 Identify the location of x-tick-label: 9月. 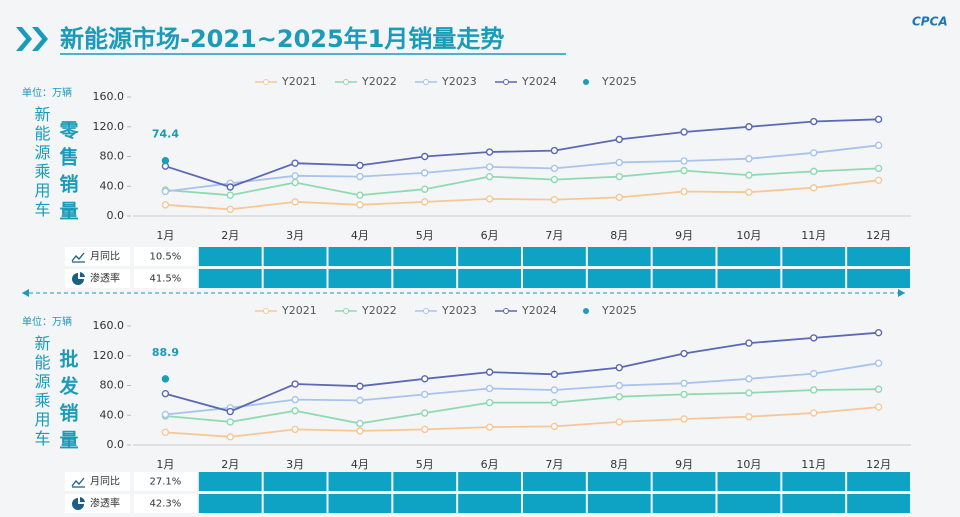
(684, 235).